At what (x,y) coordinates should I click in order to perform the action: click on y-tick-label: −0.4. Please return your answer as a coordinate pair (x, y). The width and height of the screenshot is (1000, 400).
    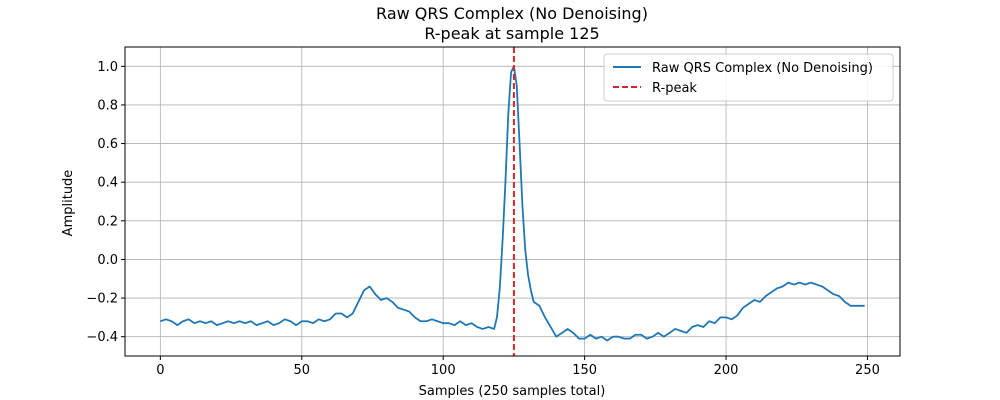
    Looking at the image, I should click on (102, 337).